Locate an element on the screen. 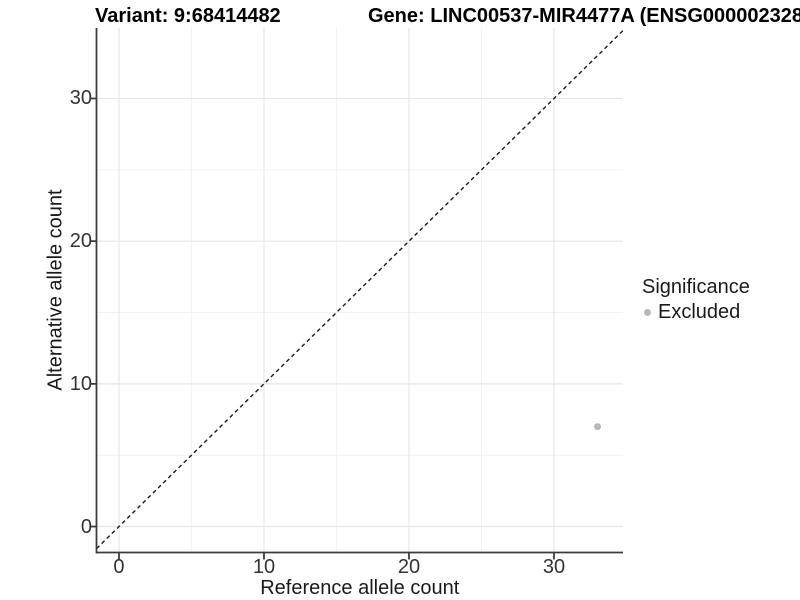 The height and width of the screenshot is (600, 800). y-tick-label: 10 is located at coordinates (80, 383).